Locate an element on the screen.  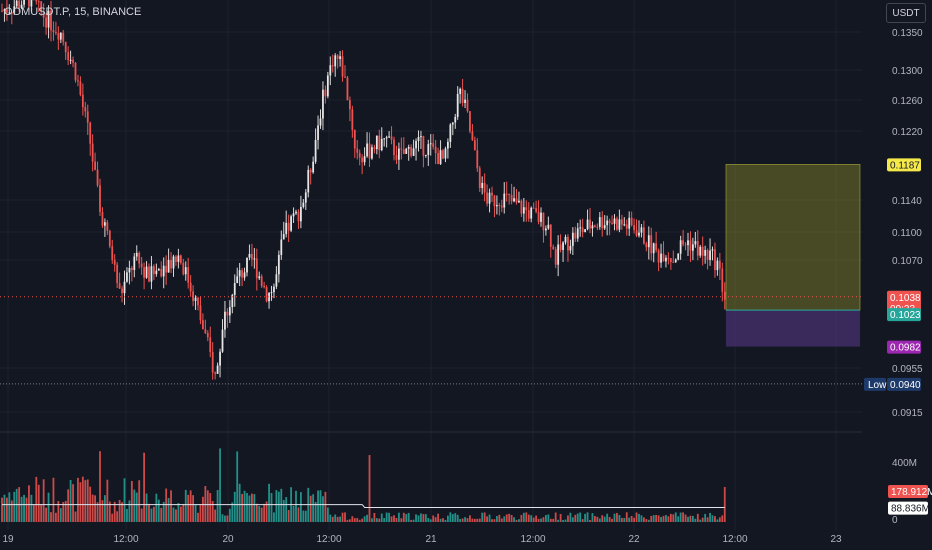
y-tick-label: 0.1350 is located at coordinates (907, 33).